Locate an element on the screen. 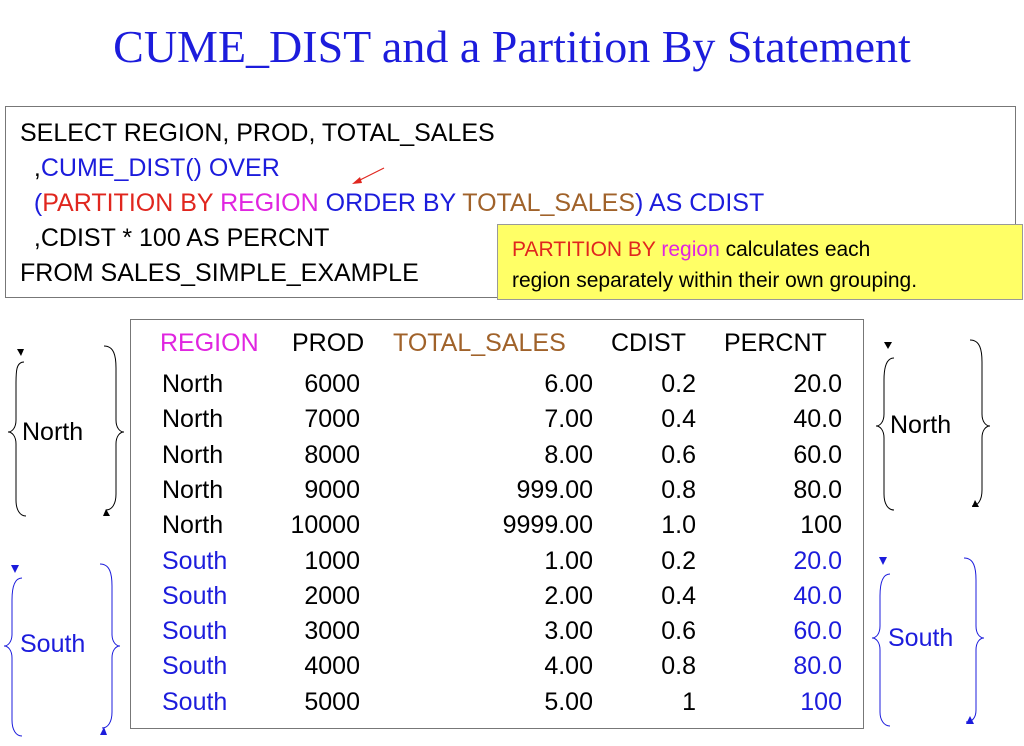  page-title: CUME_DIST and a Partition By Statement is located at coordinates (512, 46).